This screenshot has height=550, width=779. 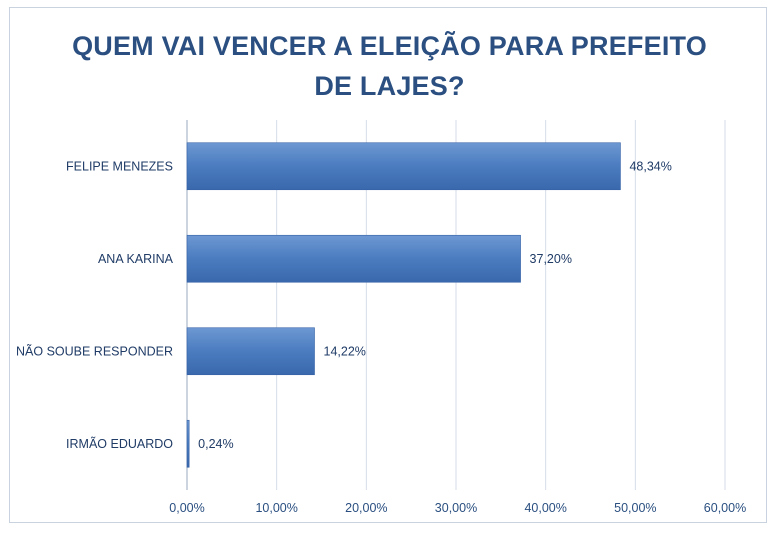 I want to click on x-tick-label: 10,00%, so click(x=276, y=508).